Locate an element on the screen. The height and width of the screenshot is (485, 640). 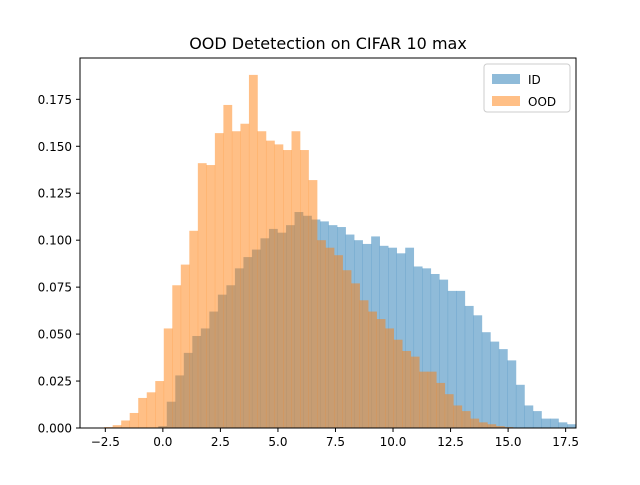
y-tick-label: 0.050 is located at coordinates (55, 335).